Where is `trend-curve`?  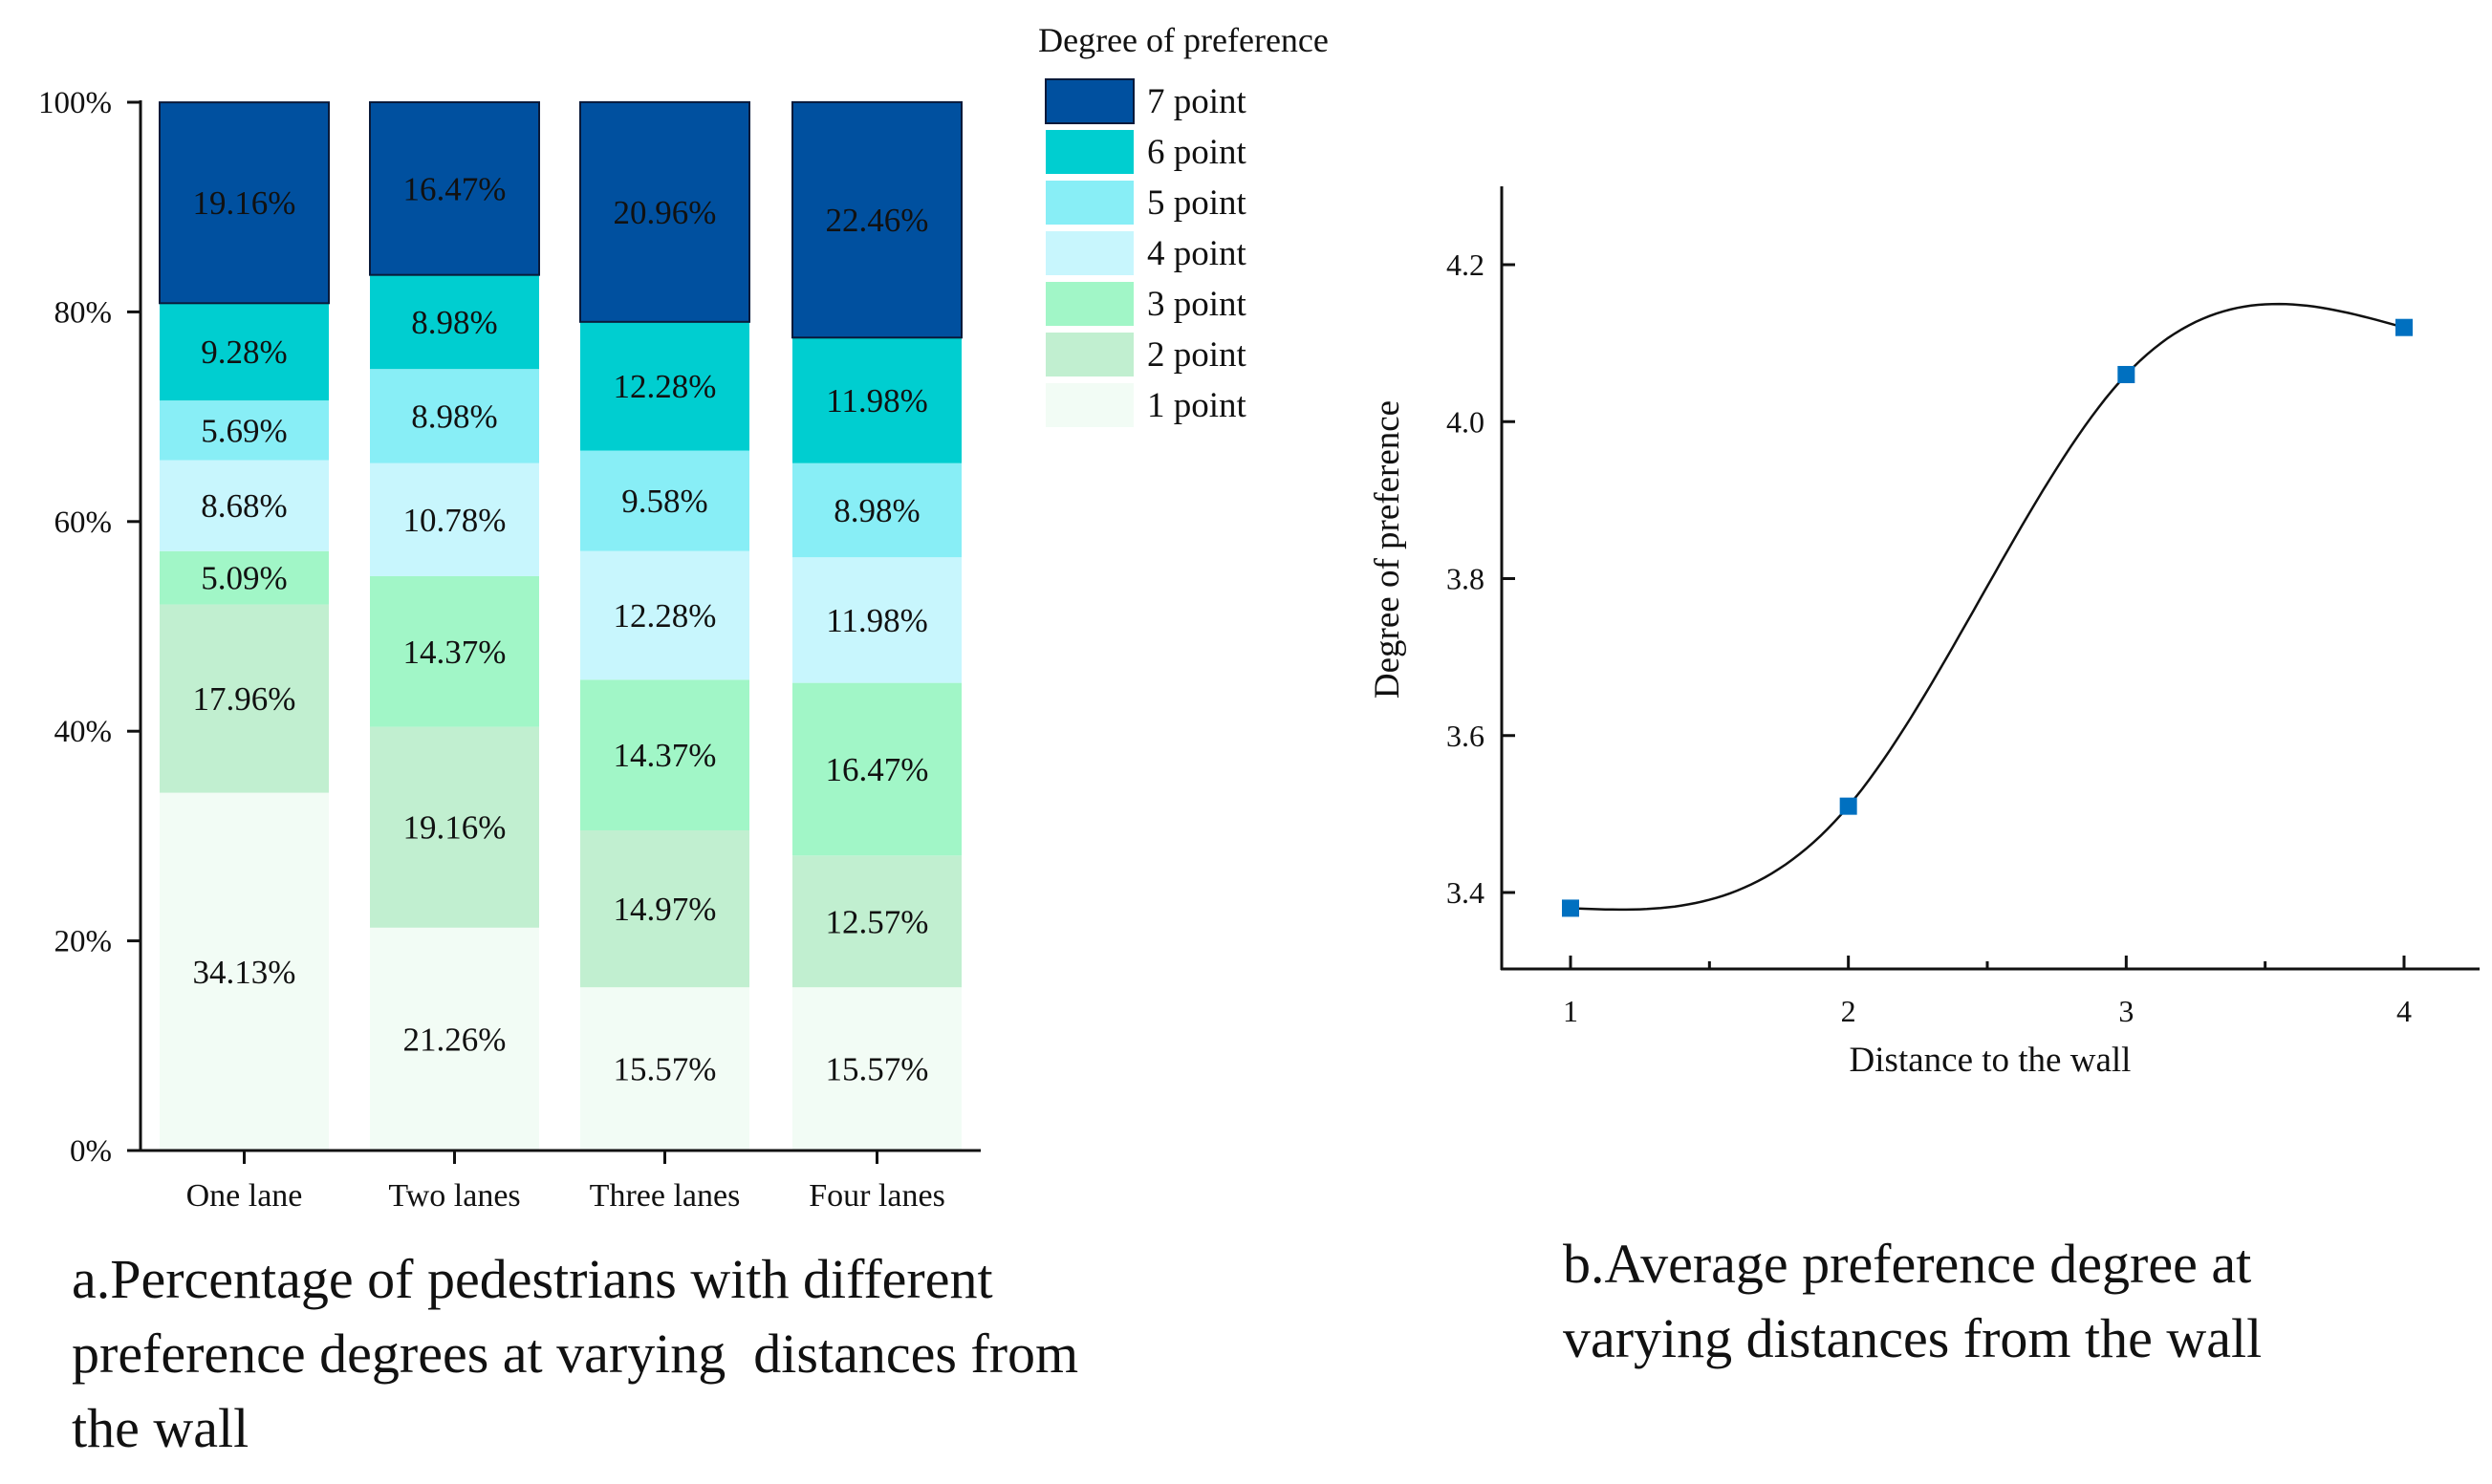
trend-curve is located at coordinates (1987, 607).